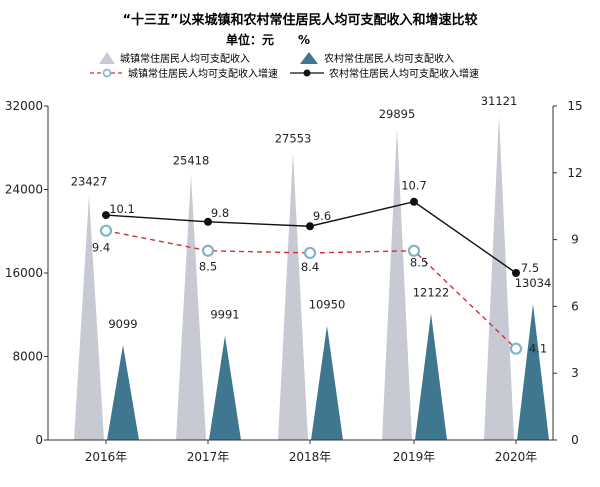  Describe the element at coordinates (530, 268) in the screenshot. I see `data-label-rural-growth: 7.5` at that location.